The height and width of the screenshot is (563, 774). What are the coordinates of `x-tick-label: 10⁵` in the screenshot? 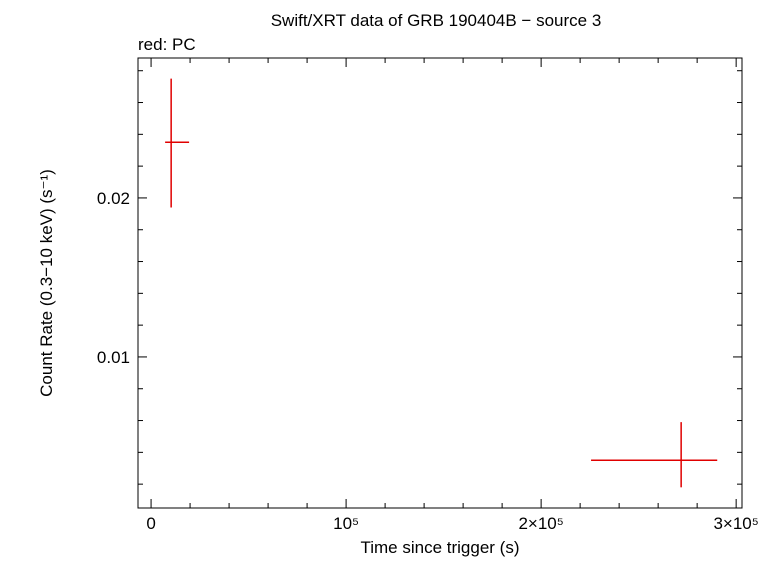 It's located at (346, 523).